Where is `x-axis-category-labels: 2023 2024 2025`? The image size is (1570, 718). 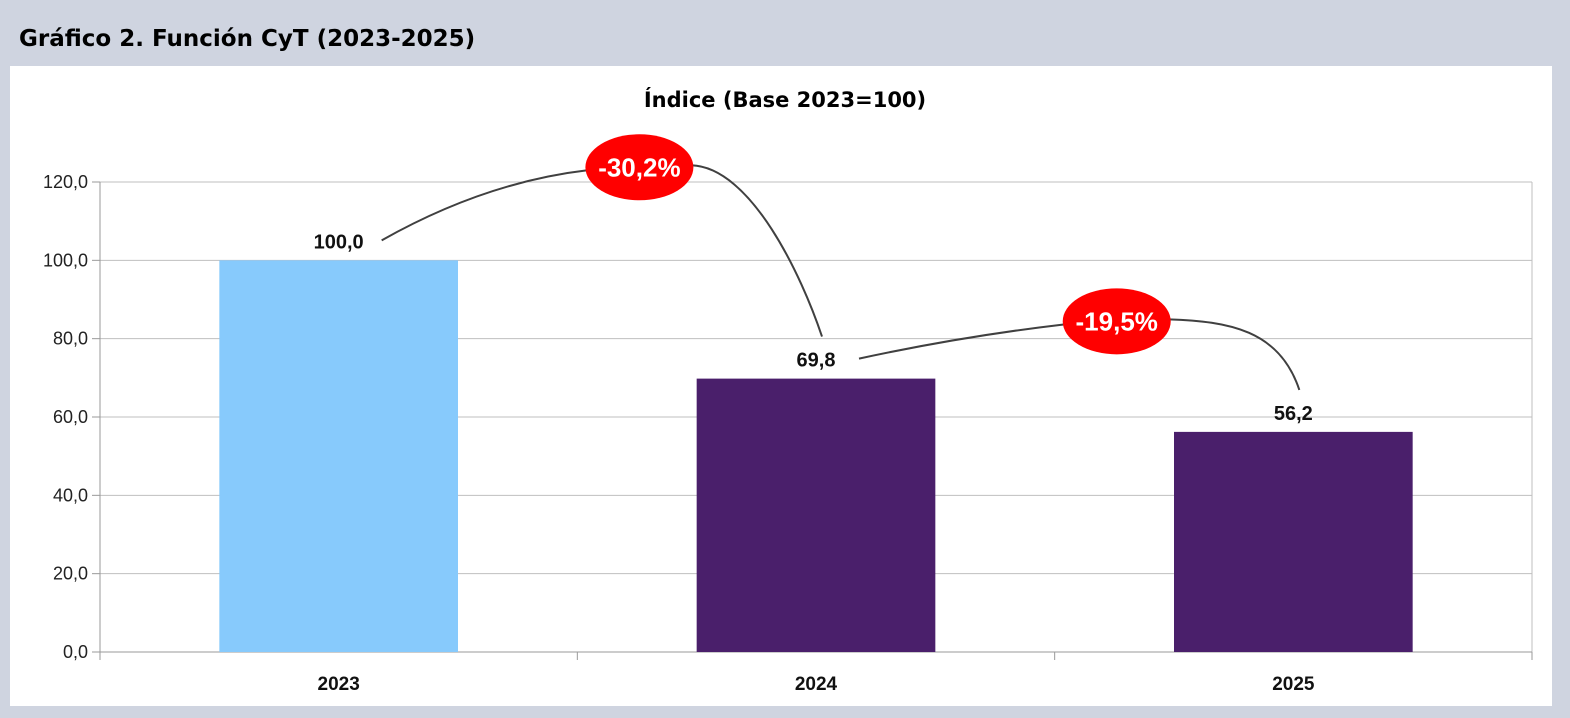
x-axis-category-labels: 2023 2024 2025 is located at coordinates (816, 684).